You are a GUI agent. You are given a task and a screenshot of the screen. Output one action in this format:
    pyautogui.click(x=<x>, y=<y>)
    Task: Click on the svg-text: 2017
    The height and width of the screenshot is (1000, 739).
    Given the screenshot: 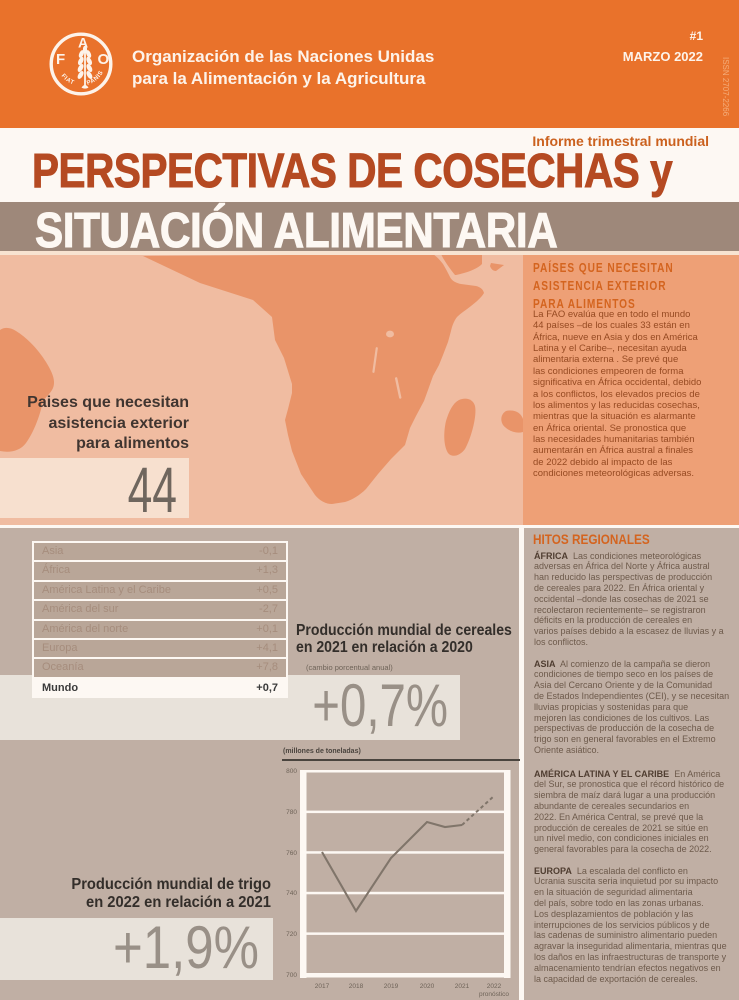 What is the action you would take?
    pyautogui.click(x=322, y=986)
    